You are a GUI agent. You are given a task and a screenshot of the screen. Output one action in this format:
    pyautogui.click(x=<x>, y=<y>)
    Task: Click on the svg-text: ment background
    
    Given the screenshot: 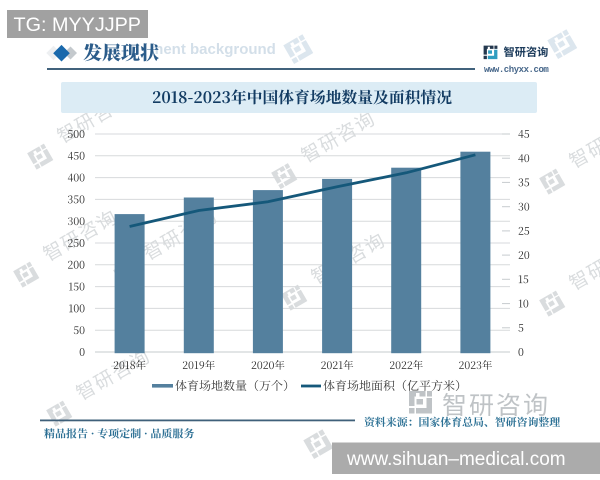 What is the action you would take?
    pyautogui.click(x=213, y=49)
    